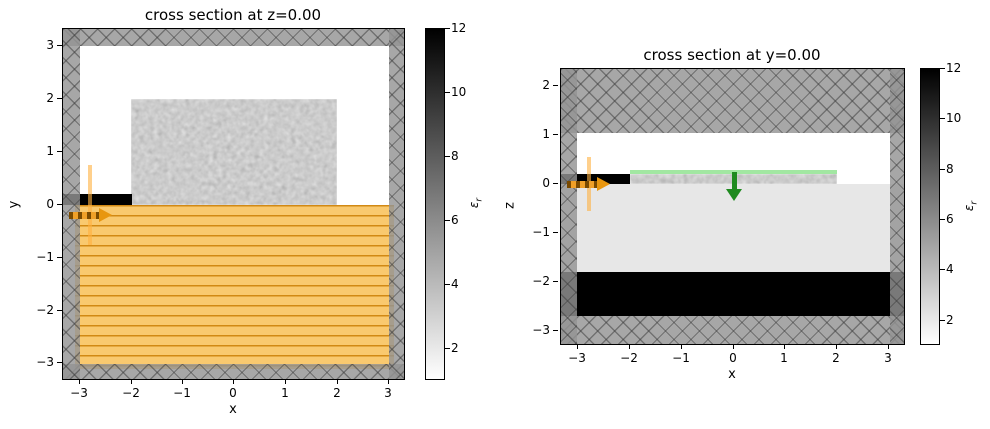  What do you see at coordinates (510, 205) in the screenshot?
I see `right-y-axis-label: z` at bounding box center [510, 205].